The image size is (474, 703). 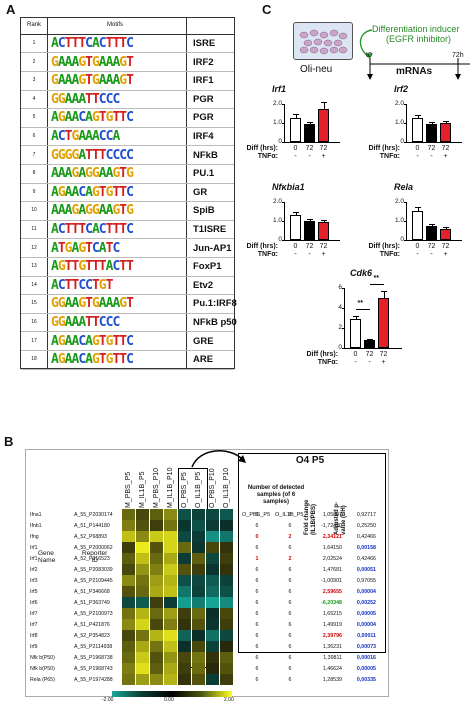 I want to click on fold-change: 1,05897, so click(x=332, y=515).